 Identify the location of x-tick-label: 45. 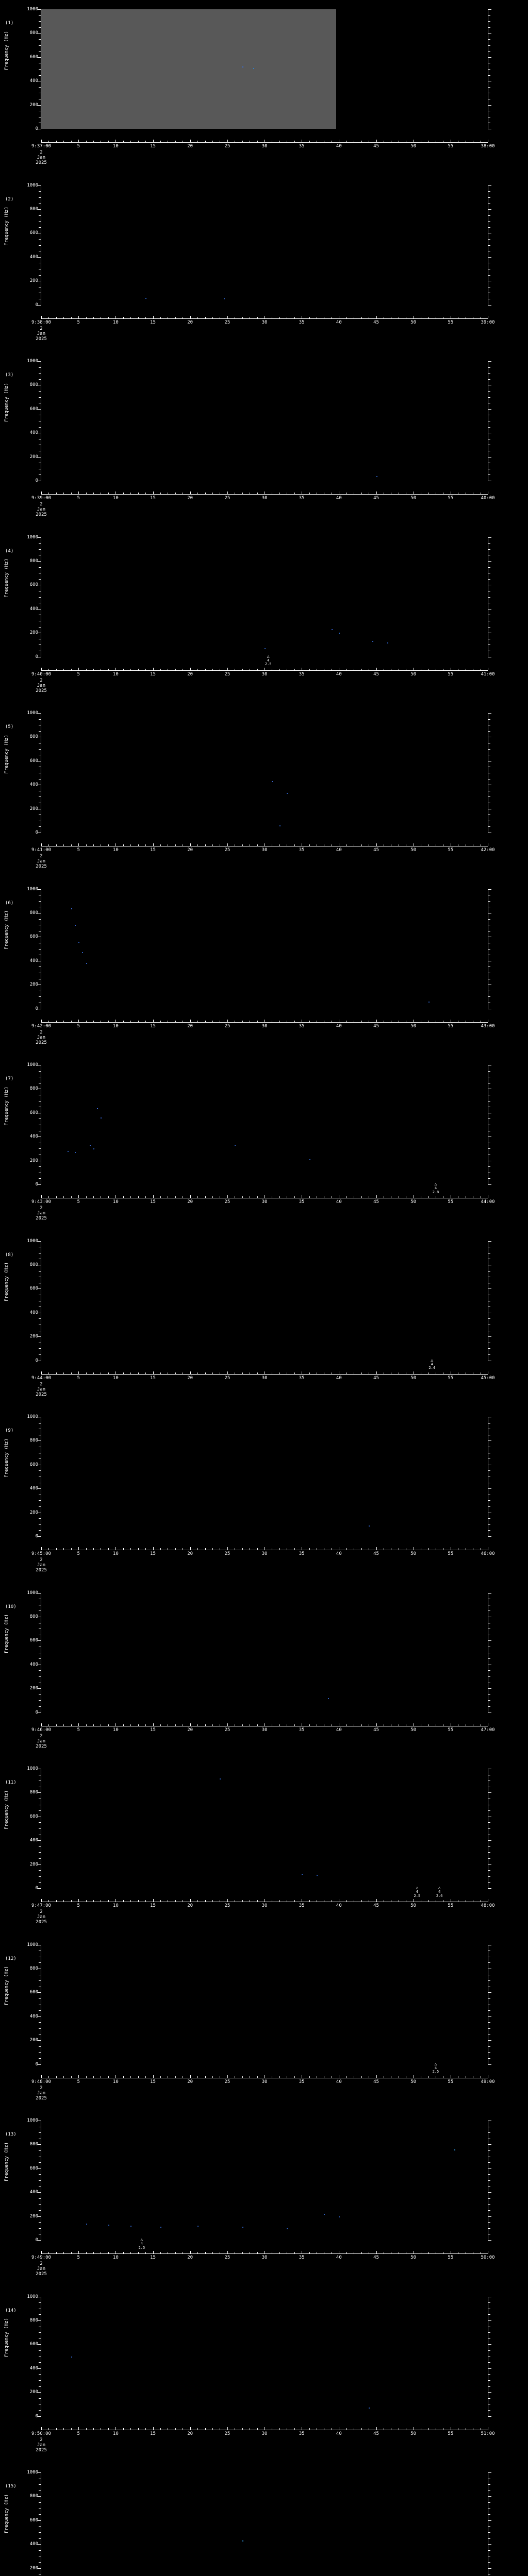
(376, 1906).